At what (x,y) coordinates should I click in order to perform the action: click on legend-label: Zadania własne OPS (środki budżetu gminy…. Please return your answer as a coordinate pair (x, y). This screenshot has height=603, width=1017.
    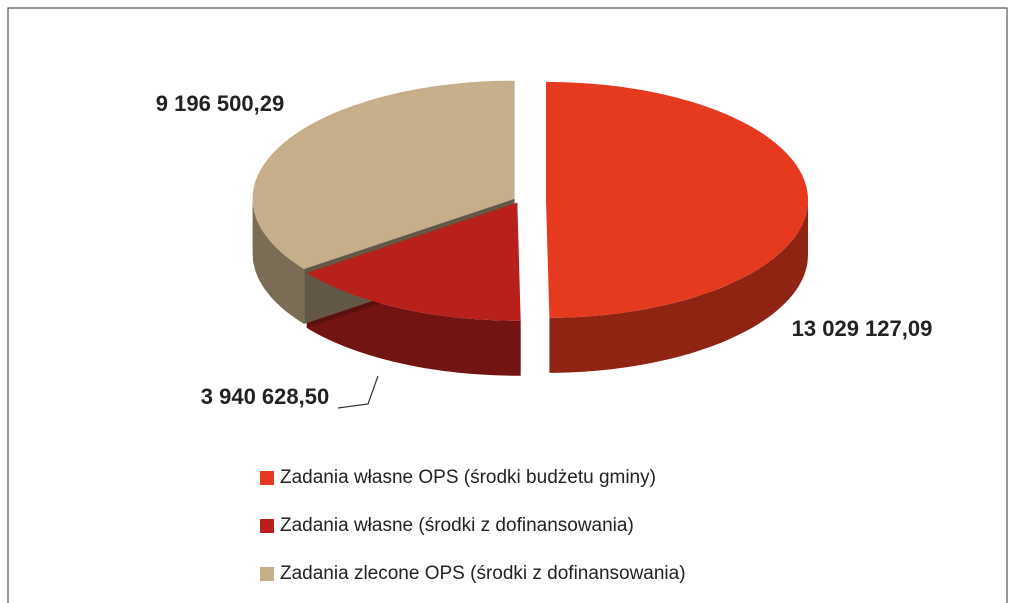
    Looking at the image, I should click on (468, 477).